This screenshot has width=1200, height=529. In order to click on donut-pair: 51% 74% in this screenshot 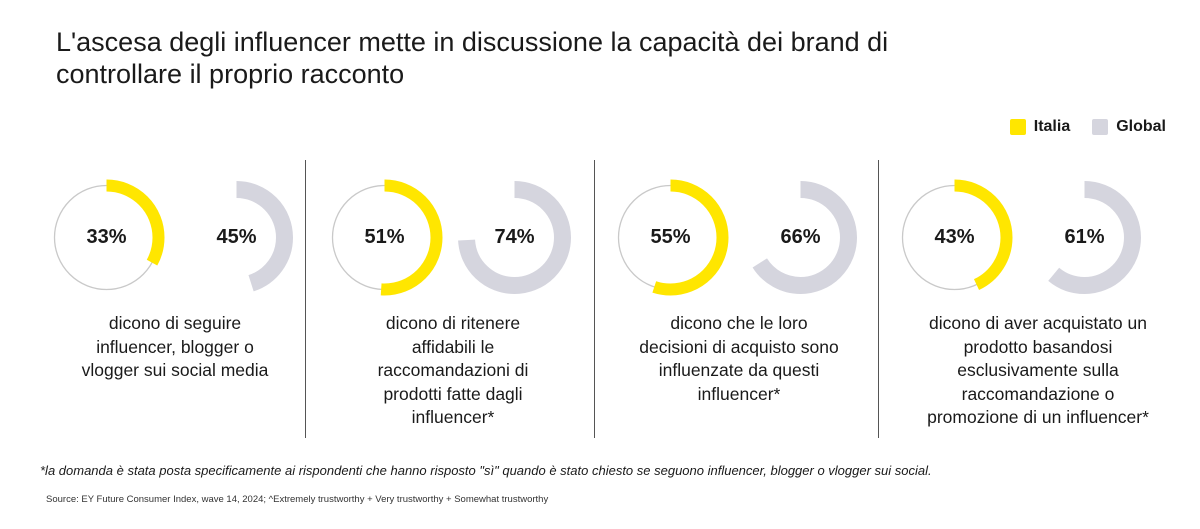, I will do `click(453, 237)`.